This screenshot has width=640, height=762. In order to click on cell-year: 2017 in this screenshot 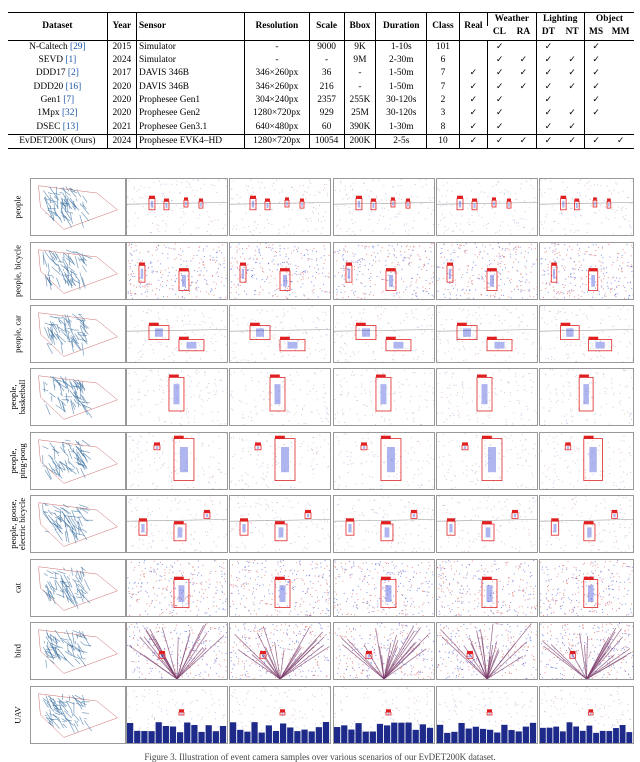, I will do `click(121, 73)`.